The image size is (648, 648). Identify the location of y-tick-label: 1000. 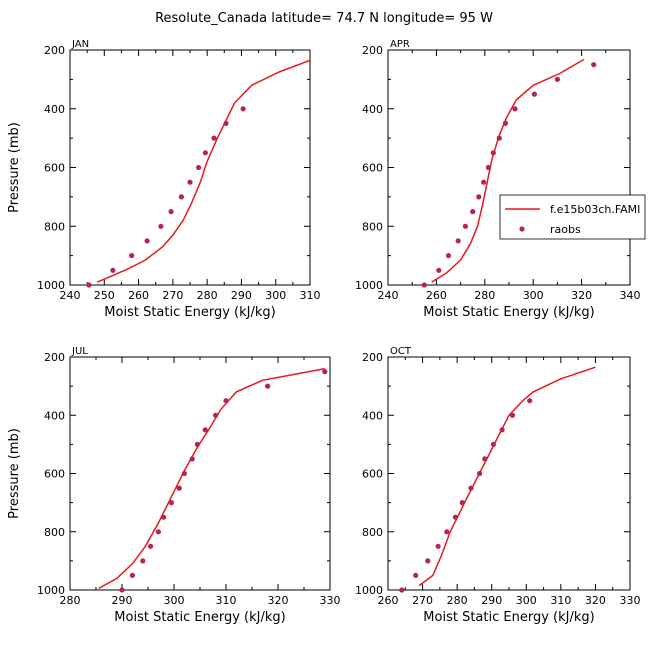
(369, 590).